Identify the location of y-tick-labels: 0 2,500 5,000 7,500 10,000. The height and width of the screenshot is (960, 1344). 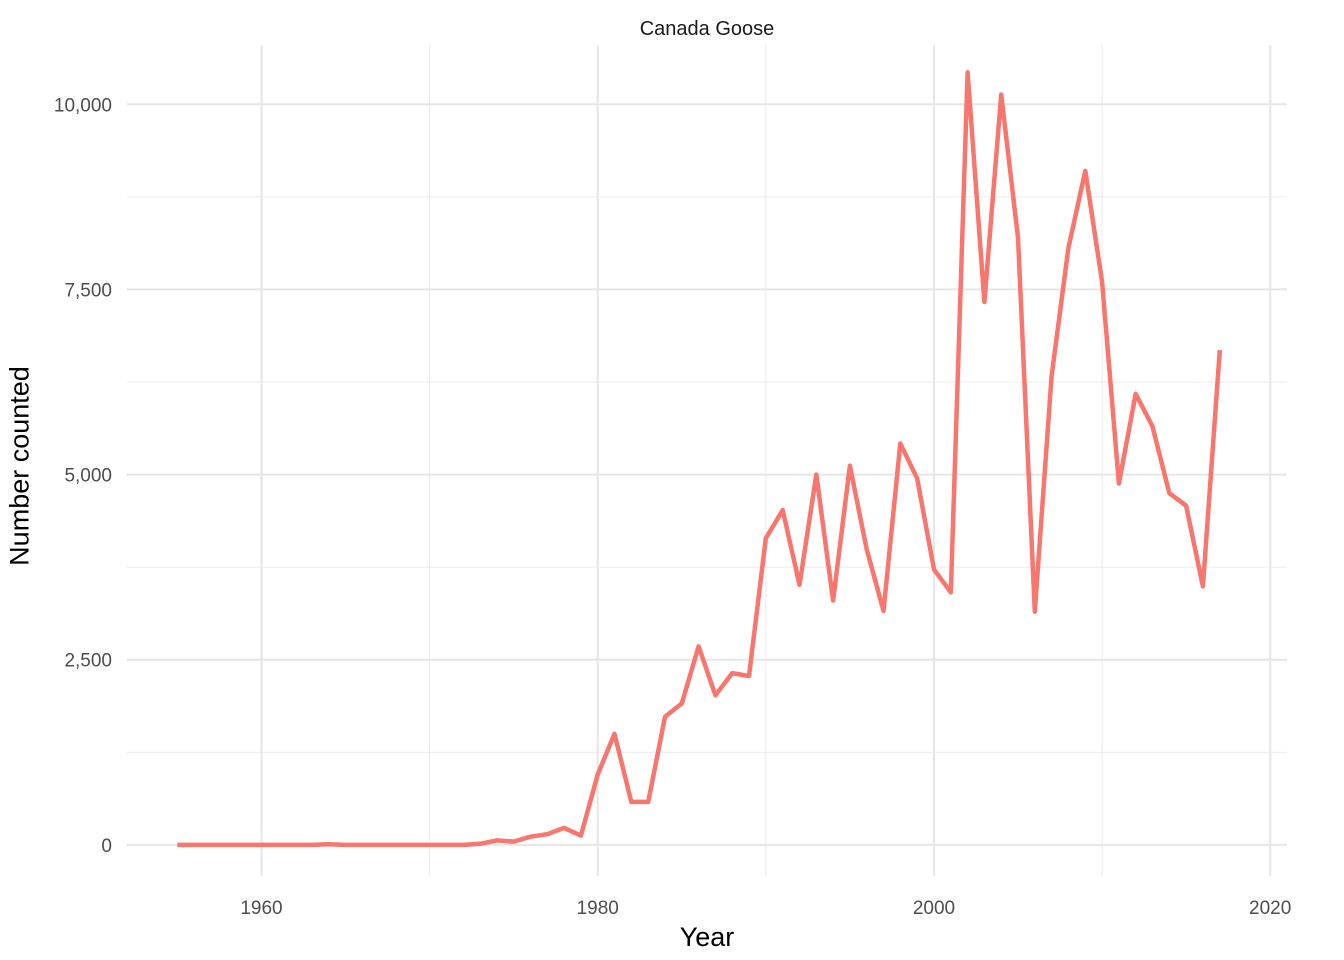
(83, 476).